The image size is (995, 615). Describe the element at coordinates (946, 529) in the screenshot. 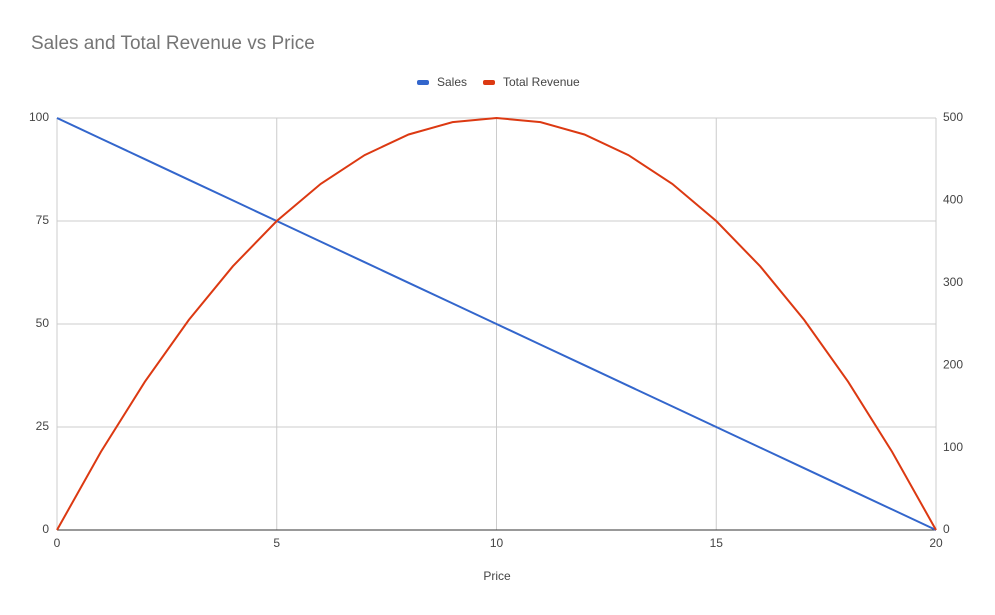

I see `y2-tick-label: 0` at that location.